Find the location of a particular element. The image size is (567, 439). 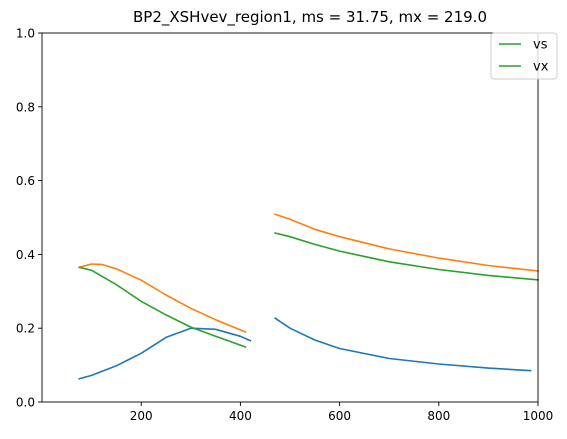

legend: vs vx is located at coordinates (524, 56).